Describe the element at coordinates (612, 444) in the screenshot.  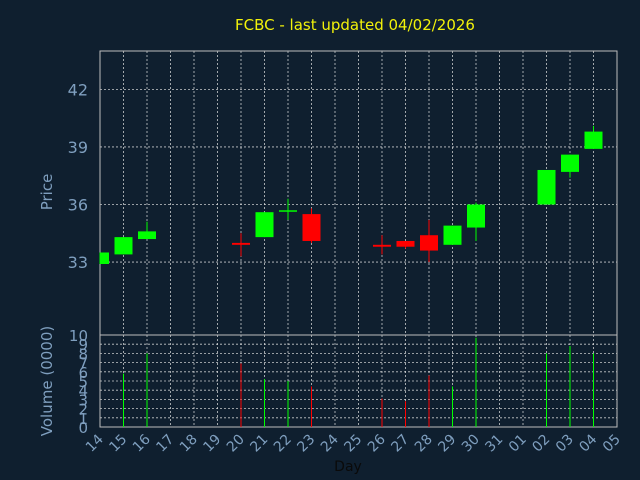
I see `x-tick-label: 05` at that location.